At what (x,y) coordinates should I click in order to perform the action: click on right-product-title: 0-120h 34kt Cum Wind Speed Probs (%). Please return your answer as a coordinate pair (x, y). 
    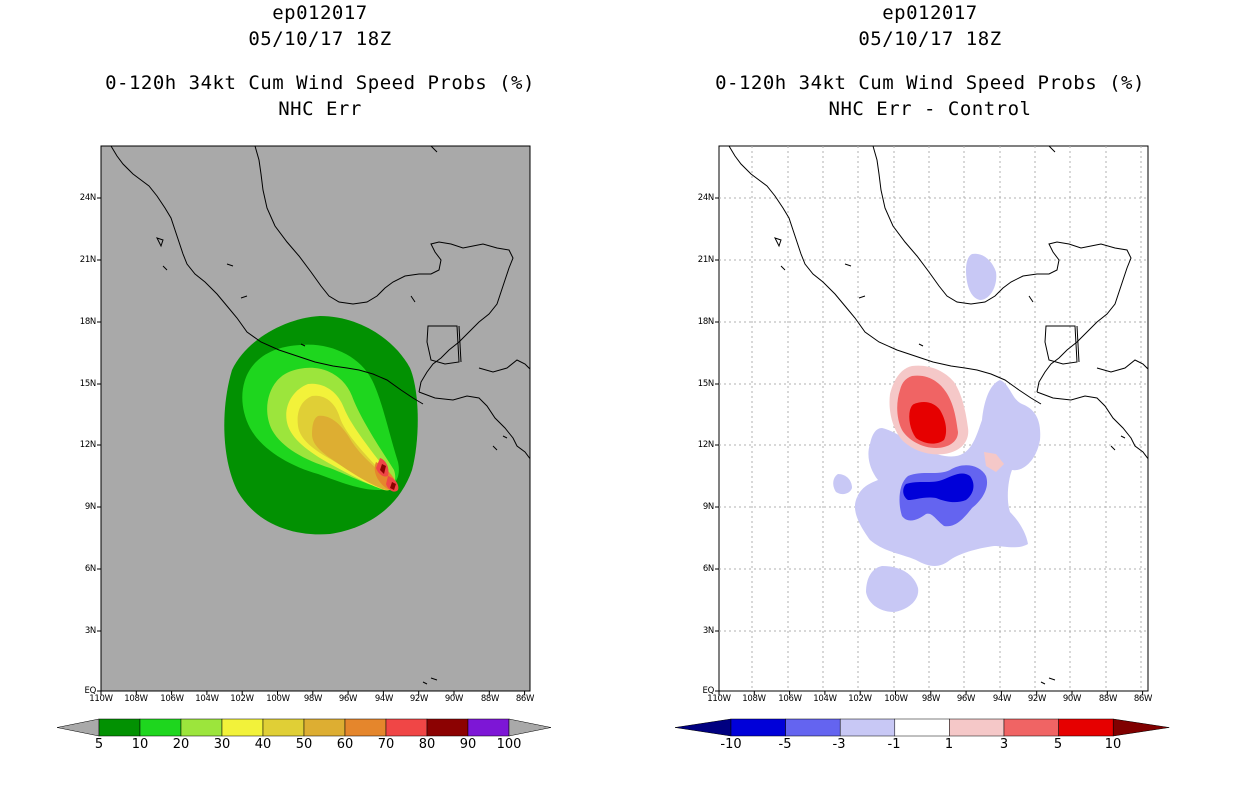
    Looking at the image, I should click on (930, 83).